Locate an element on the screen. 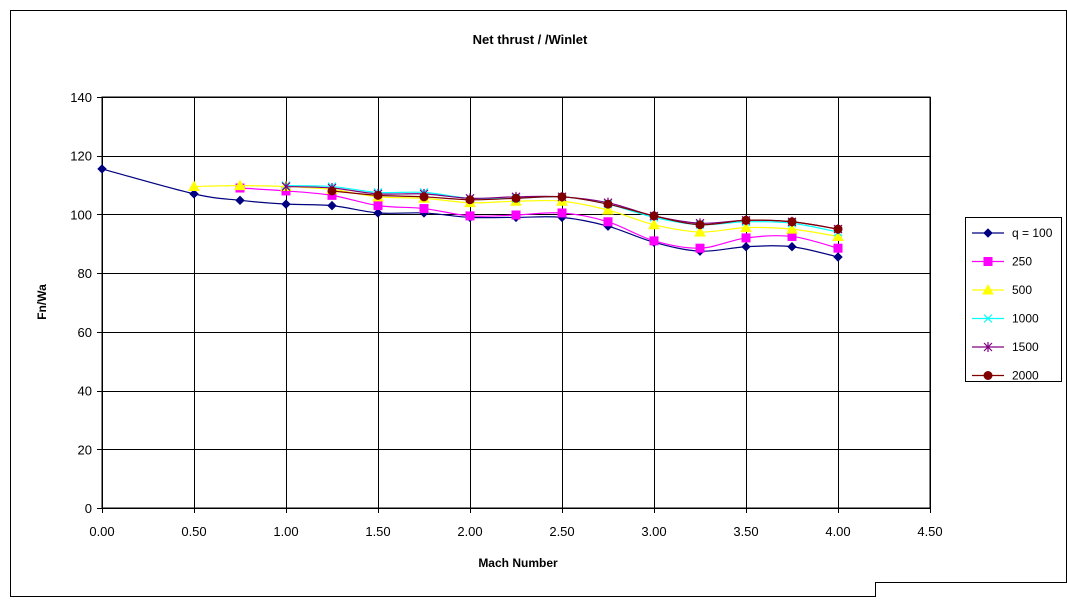 This screenshot has height=602, width=1067. legend-label: 250 is located at coordinates (1022, 262).